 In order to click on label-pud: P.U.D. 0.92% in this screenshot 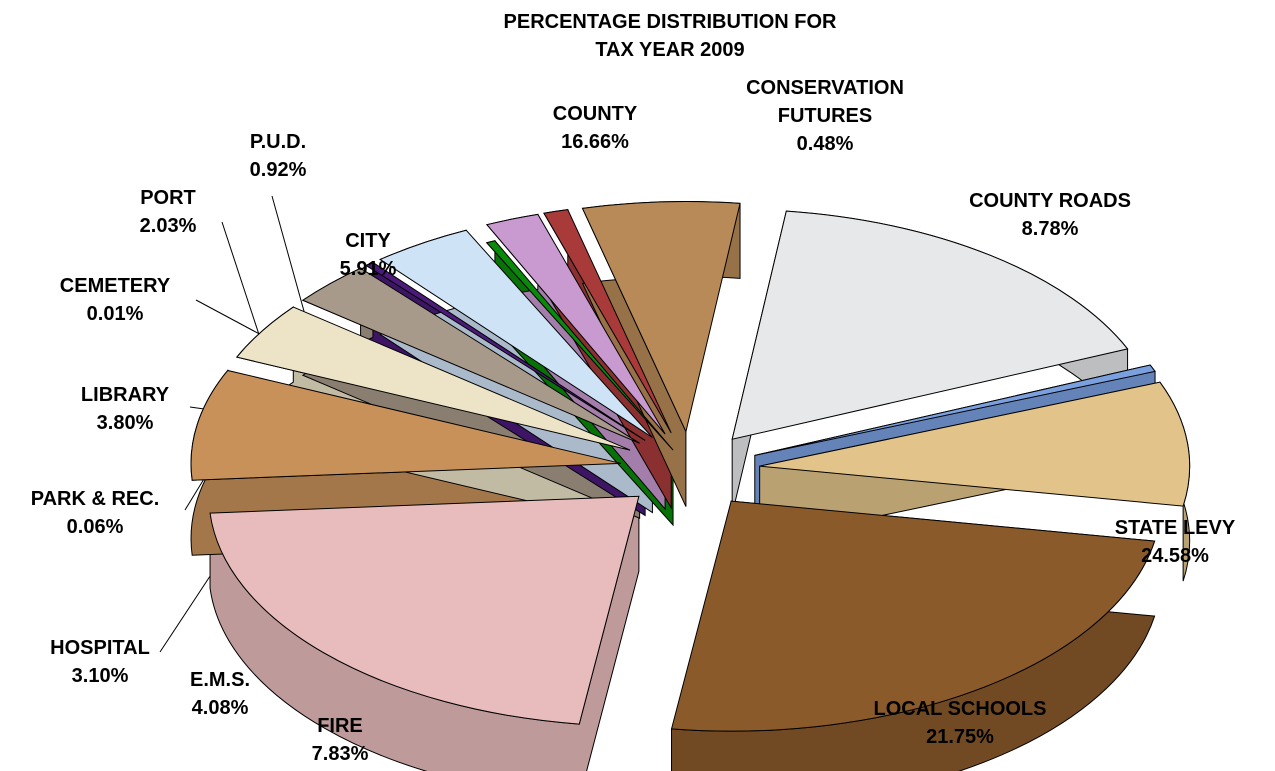, I will do `click(278, 156)`.